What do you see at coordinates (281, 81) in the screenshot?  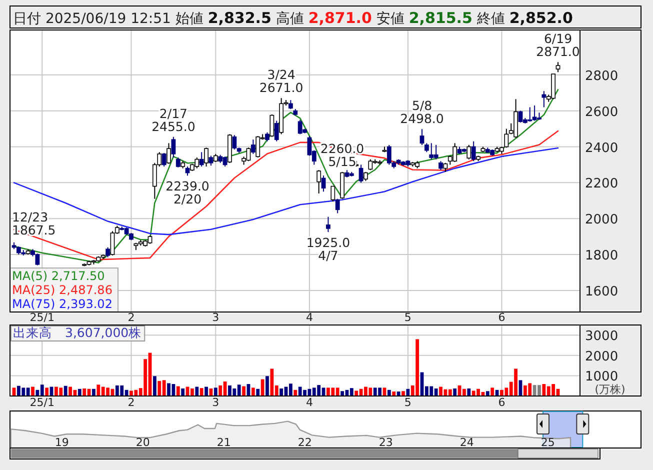 I see `annotation: 3/24 2671.0` at bounding box center [281, 81].